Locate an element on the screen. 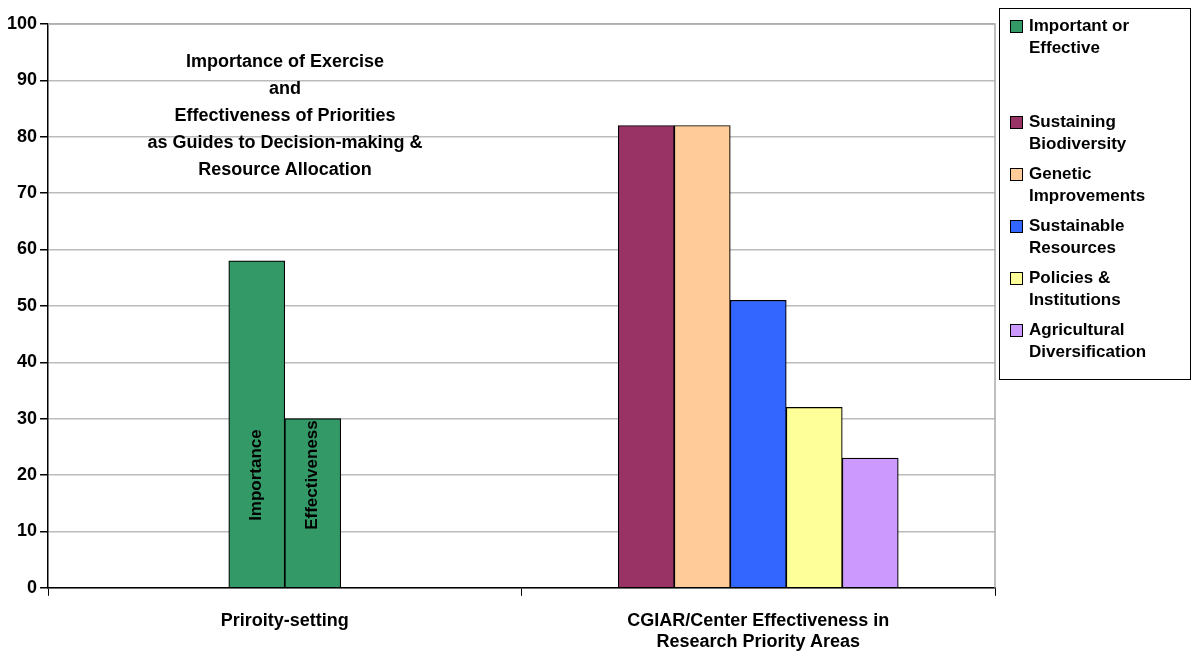 The height and width of the screenshot is (671, 1195). y-tick-label: 30 is located at coordinates (27, 417).